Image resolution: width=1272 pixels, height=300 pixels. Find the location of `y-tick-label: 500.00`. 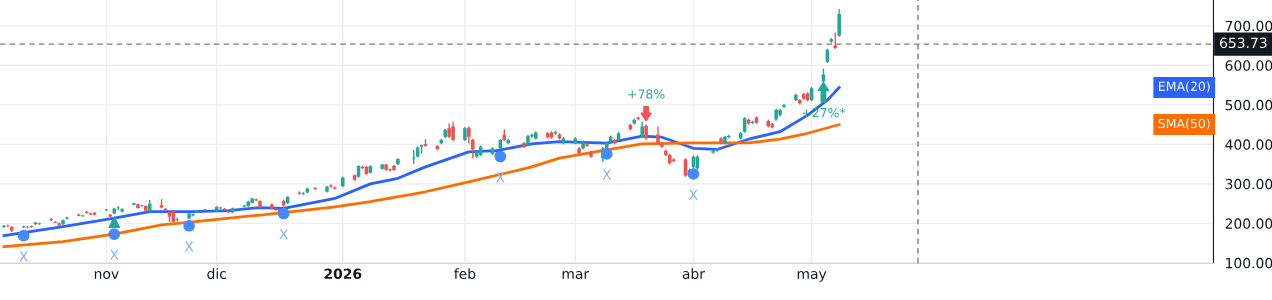

y-tick-label: 500.00 is located at coordinates (1248, 105).